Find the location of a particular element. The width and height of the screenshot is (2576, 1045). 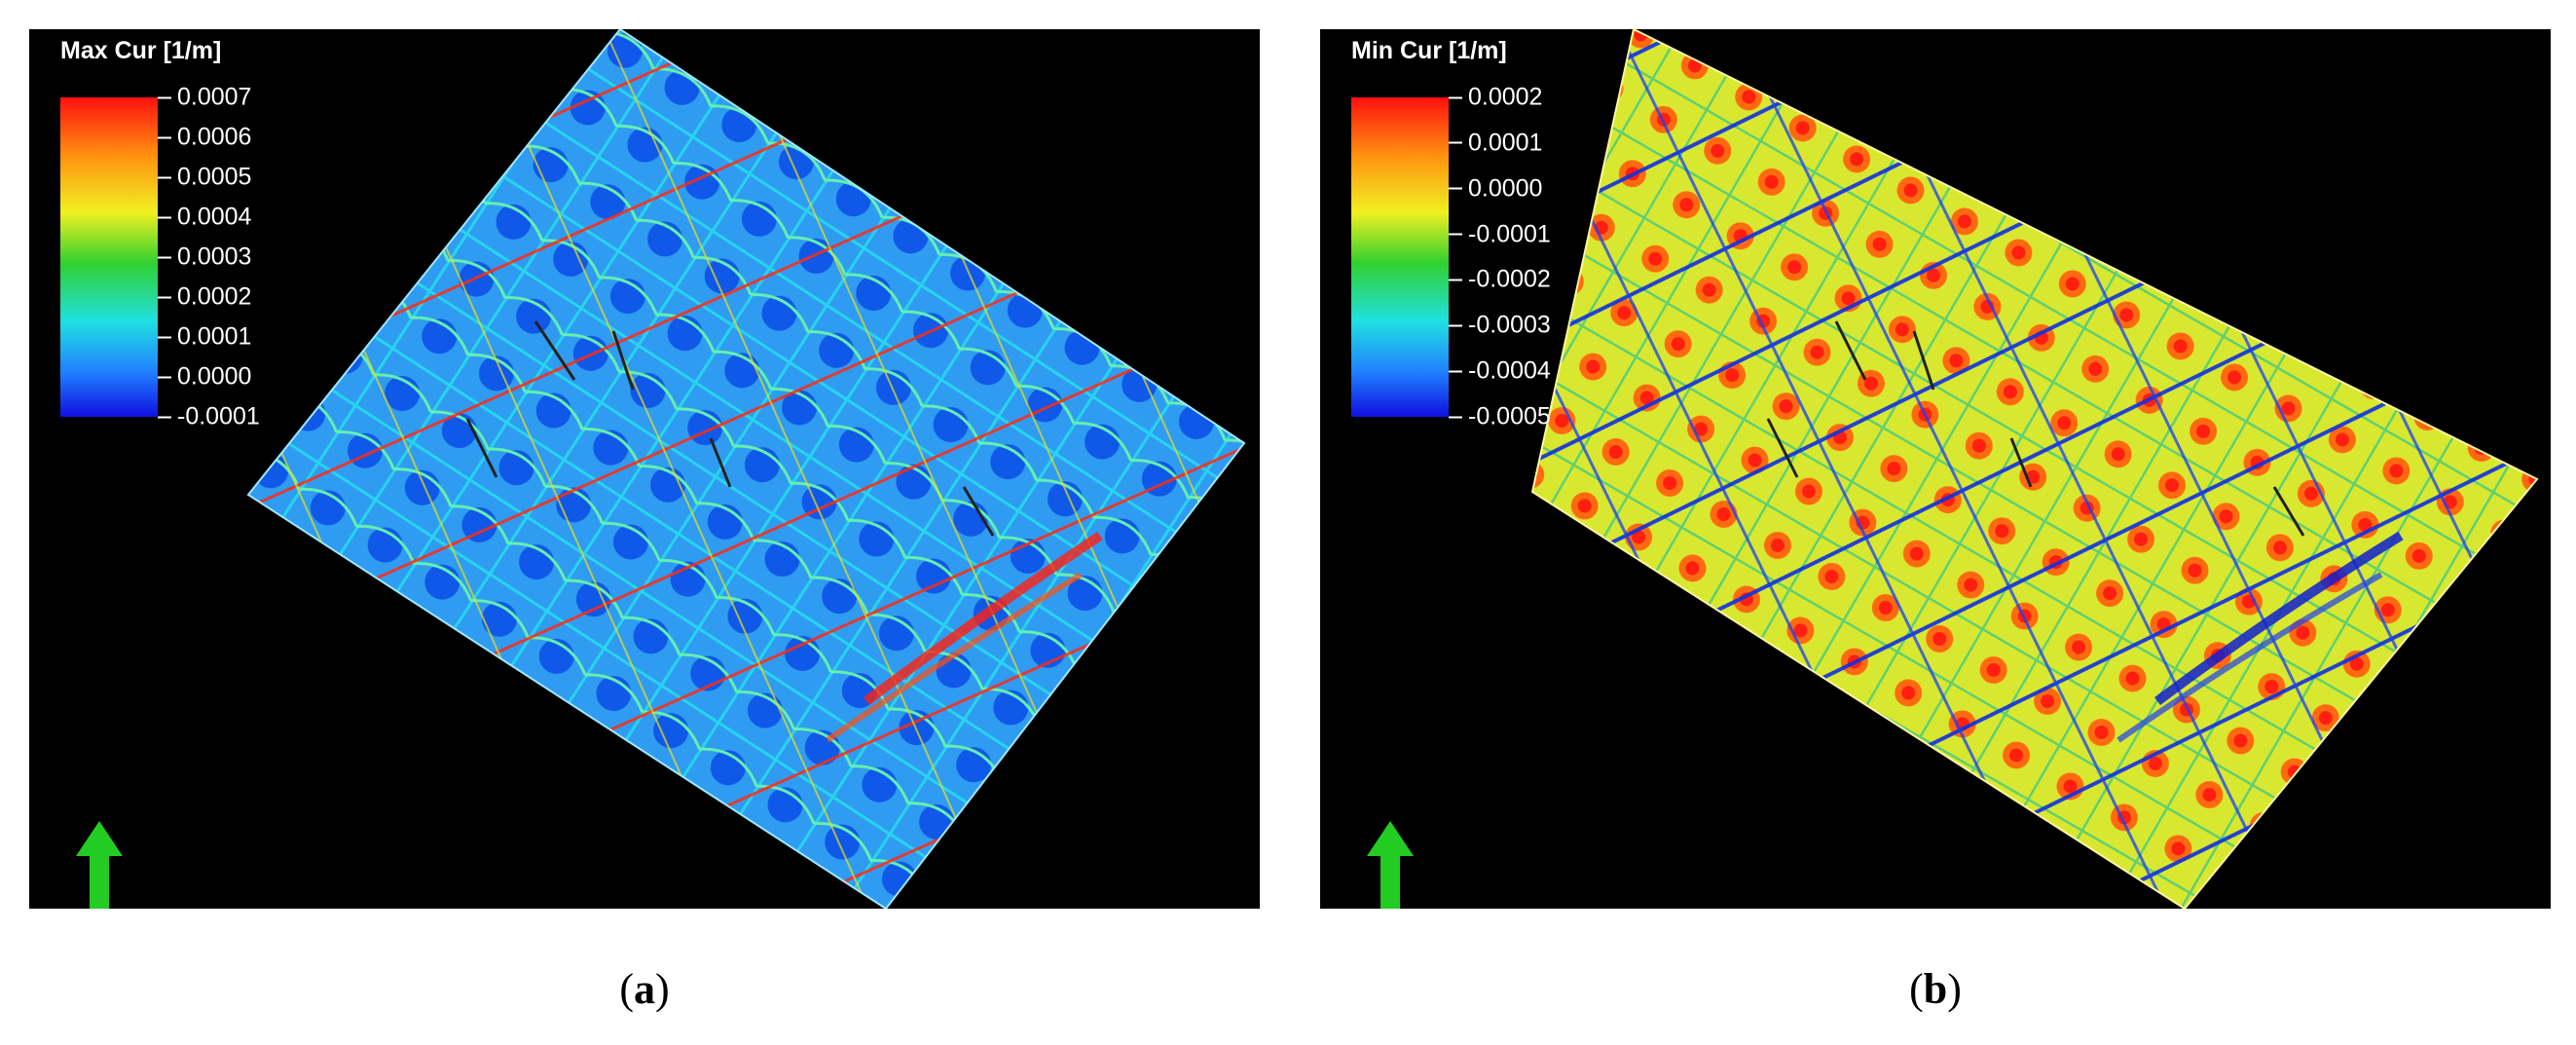

tick-label: -0.0005 is located at coordinates (1500, 417).